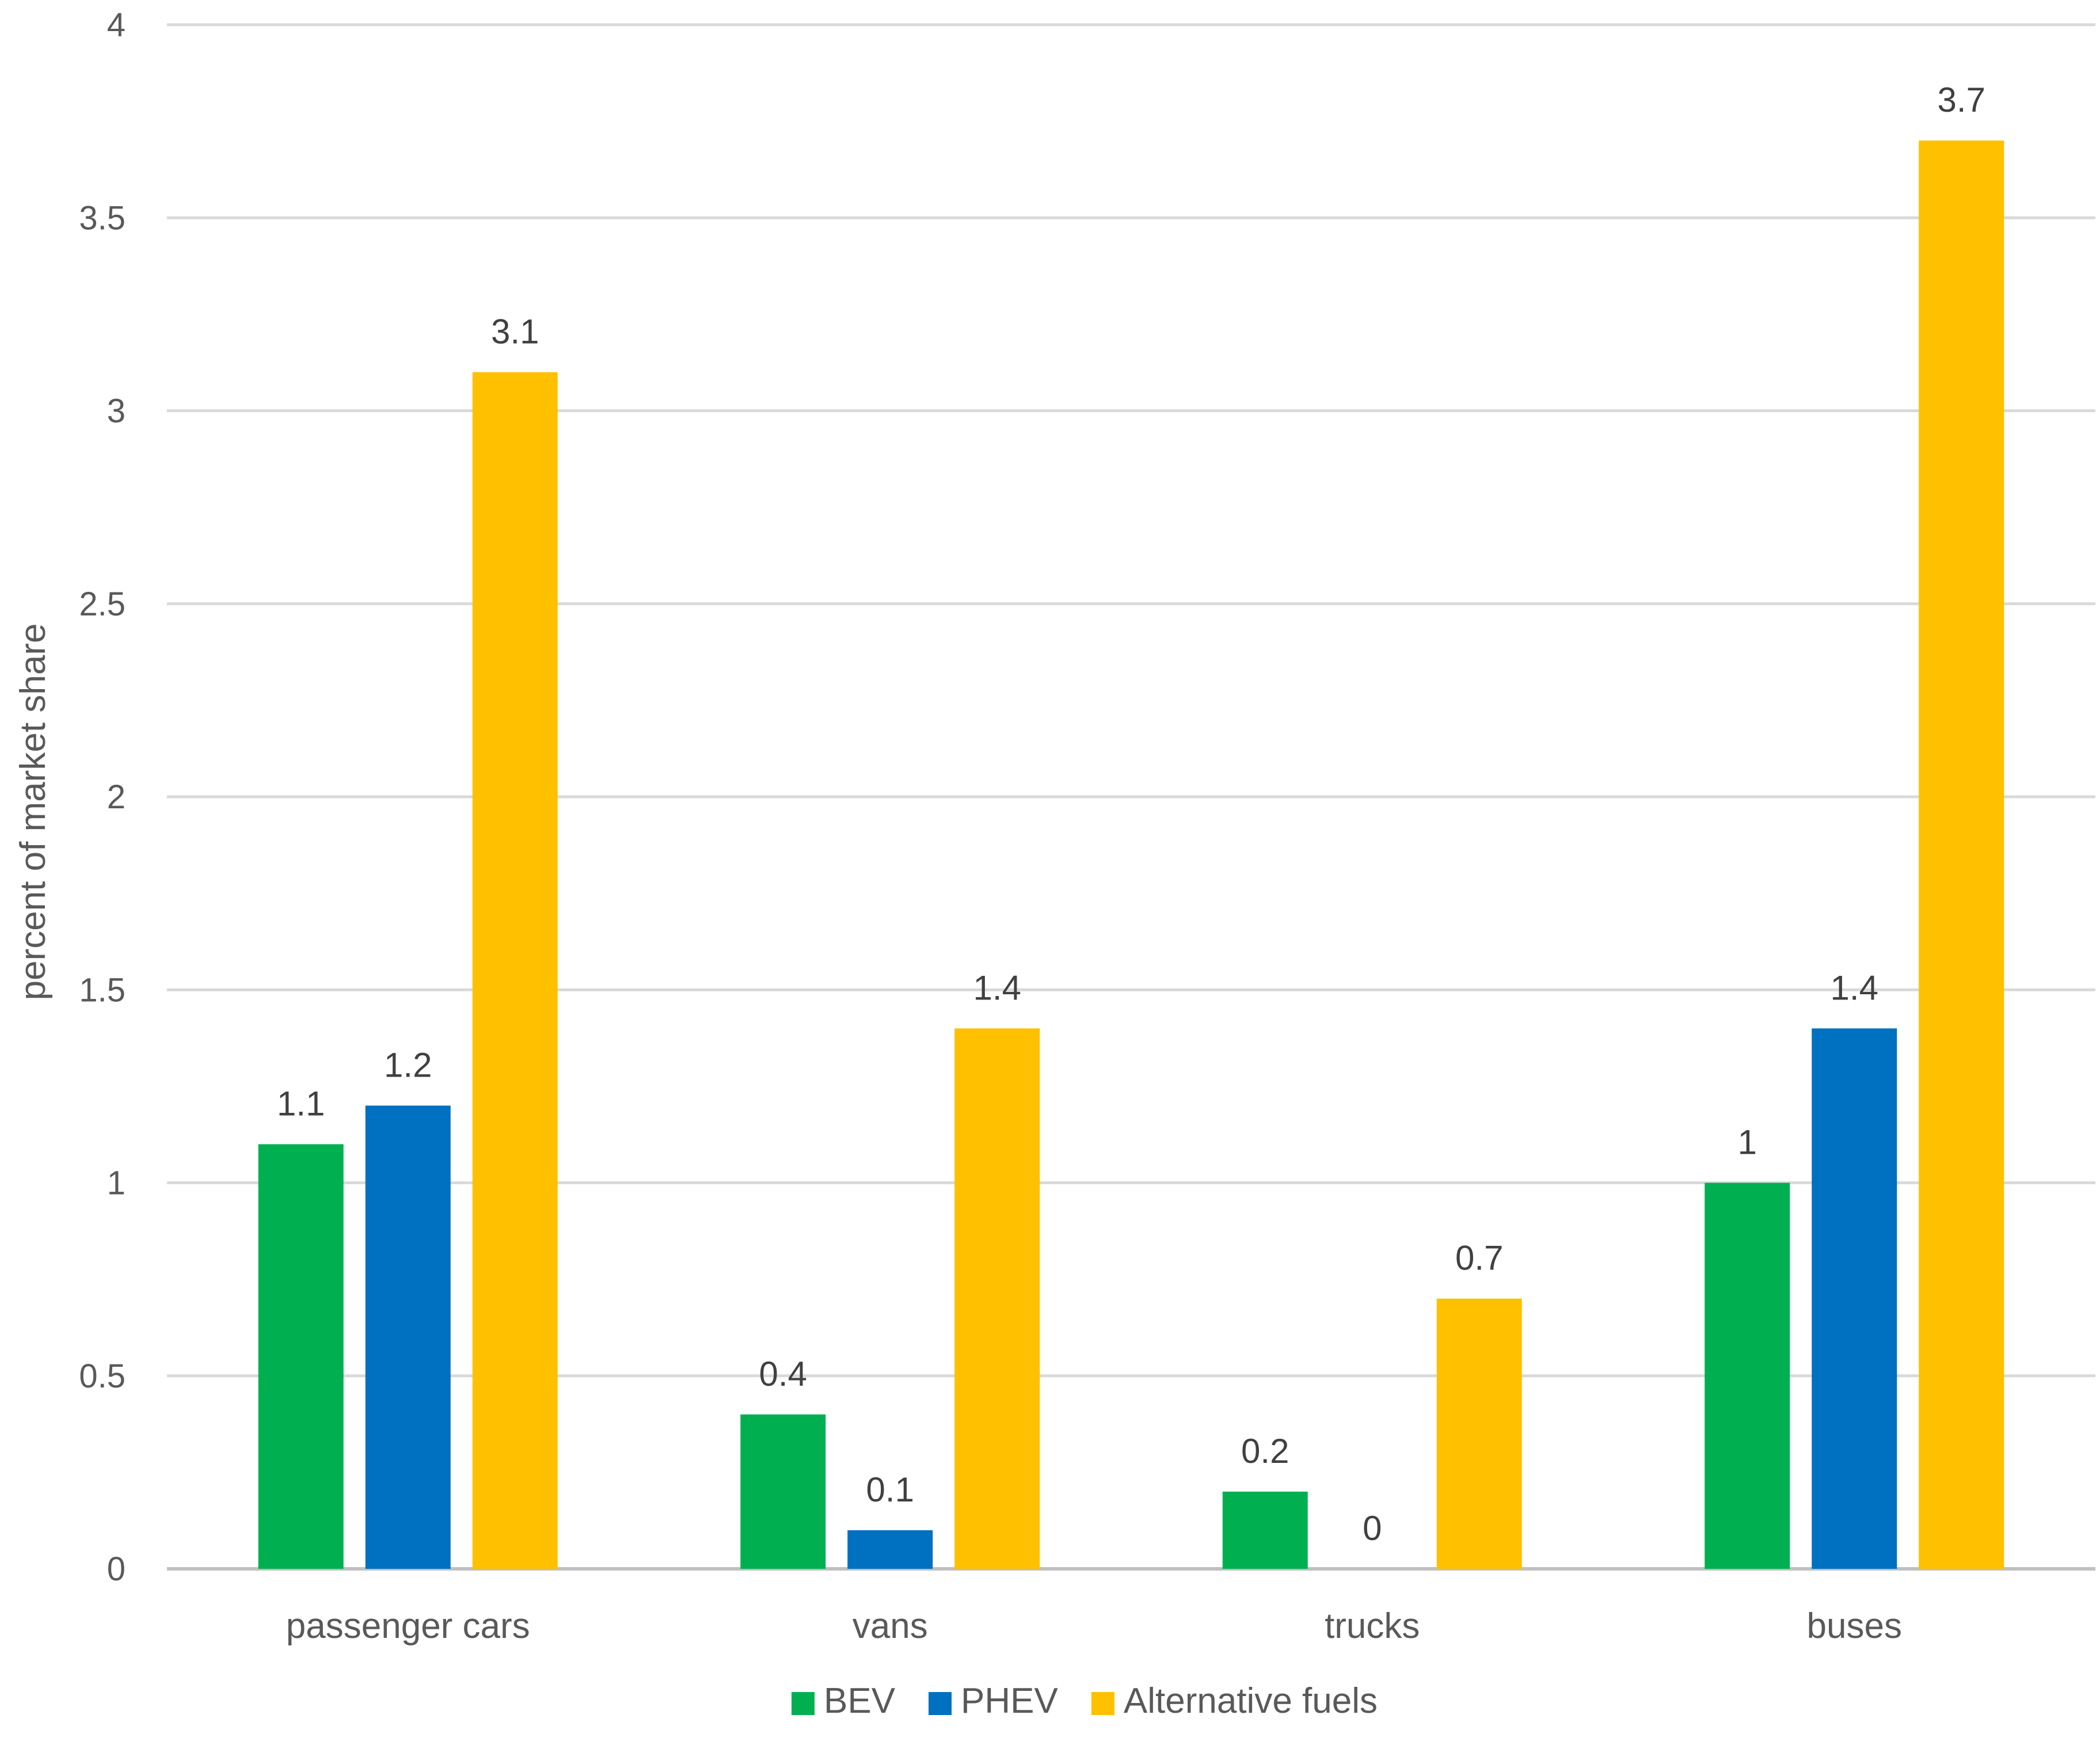 The height and width of the screenshot is (1745, 2100). I want to click on y-tick-label: 3.5, so click(102, 218).